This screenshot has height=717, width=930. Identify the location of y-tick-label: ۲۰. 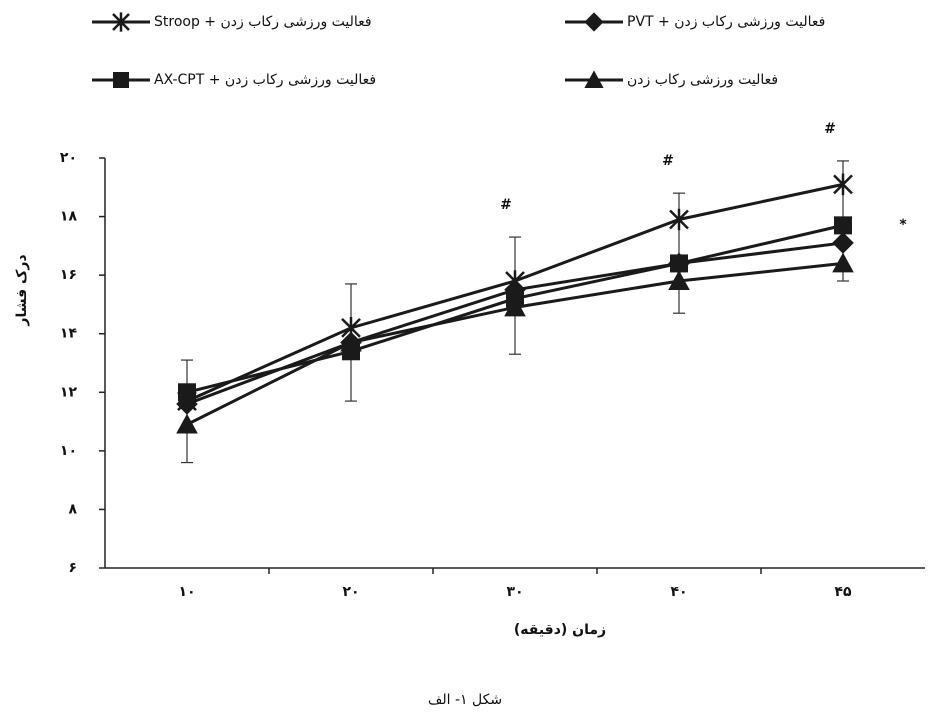
(68, 158).